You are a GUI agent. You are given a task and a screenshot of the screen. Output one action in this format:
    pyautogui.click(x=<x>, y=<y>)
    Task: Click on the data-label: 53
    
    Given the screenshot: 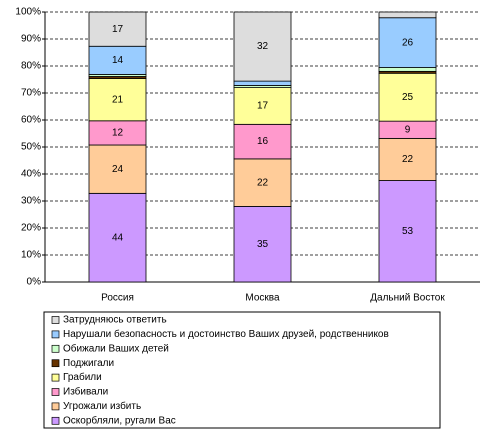 What is the action you would take?
    pyautogui.click(x=408, y=231)
    